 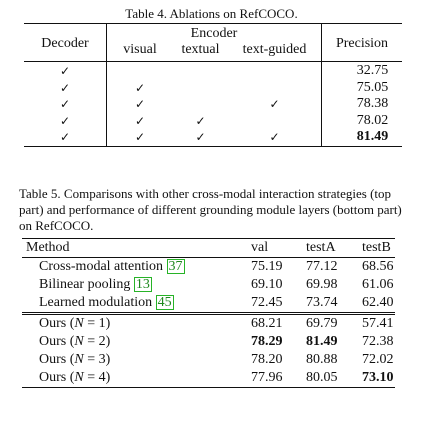 What do you see at coordinates (267, 359) in the screenshot?
I see `val-value: 78.20` at bounding box center [267, 359].